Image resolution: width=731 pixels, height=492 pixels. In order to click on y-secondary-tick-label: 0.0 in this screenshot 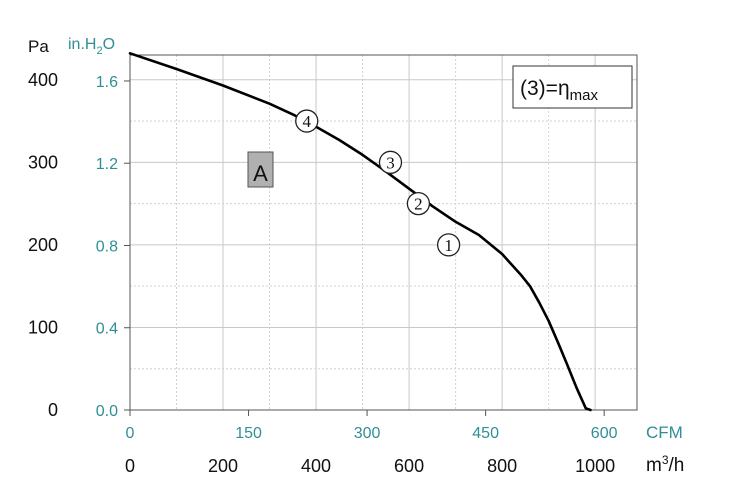, I will do `click(107, 411)`.